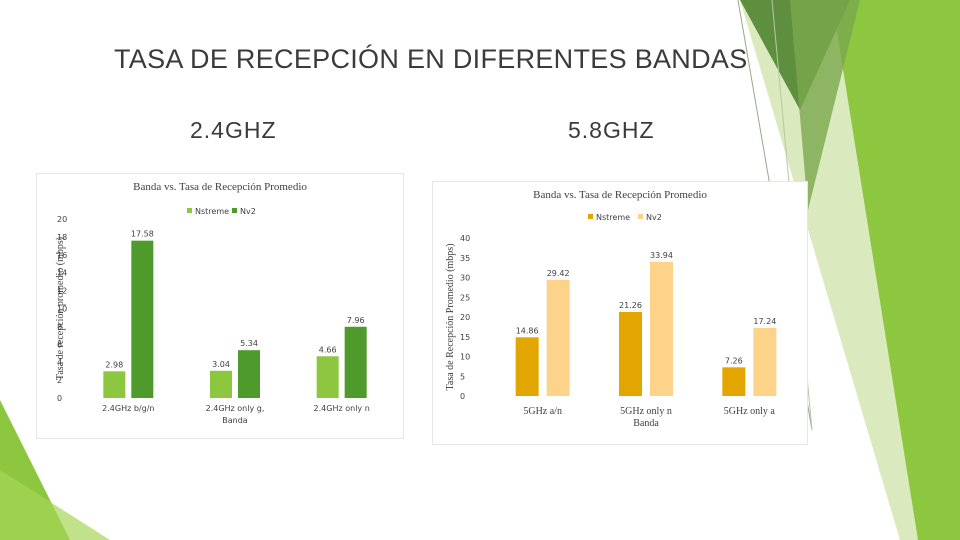 This screenshot has height=540, width=960. Describe the element at coordinates (59, 362) in the screenshot. I see `y-tick-label: 4` at that location.